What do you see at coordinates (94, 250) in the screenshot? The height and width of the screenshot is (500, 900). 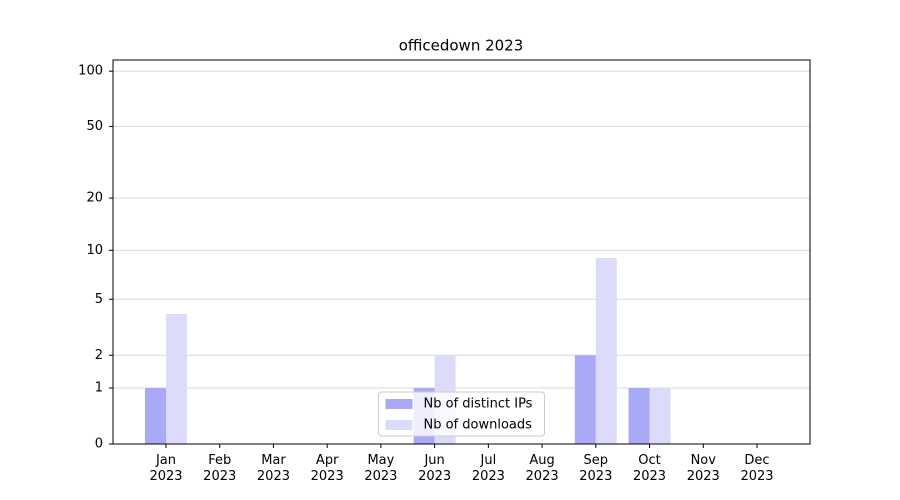 I see `y-tick-label: 10` at bounding box center [94, 250].